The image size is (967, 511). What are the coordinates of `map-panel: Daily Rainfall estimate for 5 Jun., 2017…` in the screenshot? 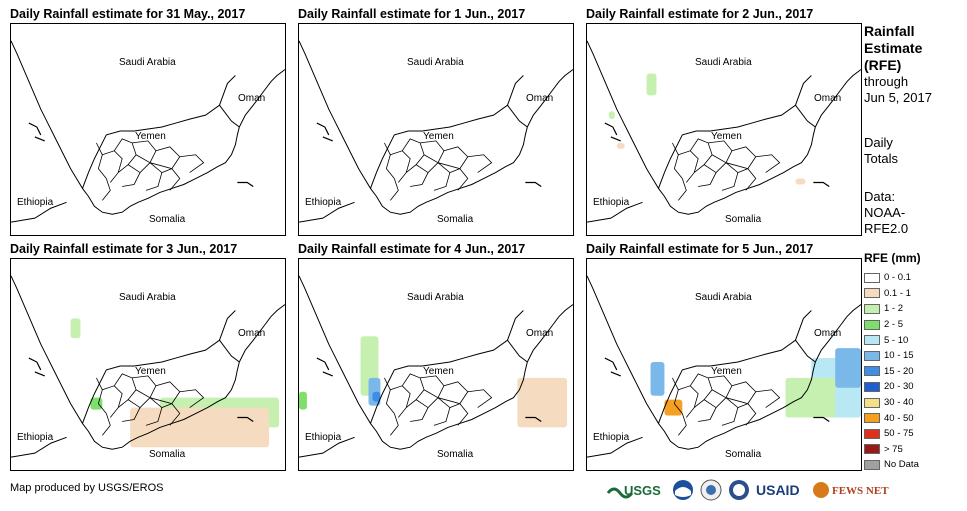 It's located at (724, 356).